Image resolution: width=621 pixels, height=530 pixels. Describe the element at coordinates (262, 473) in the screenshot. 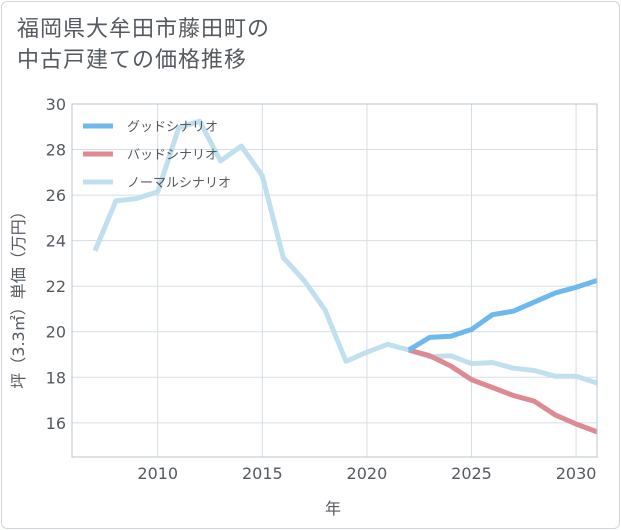

I see `x-tick-label: 2015` at that location.